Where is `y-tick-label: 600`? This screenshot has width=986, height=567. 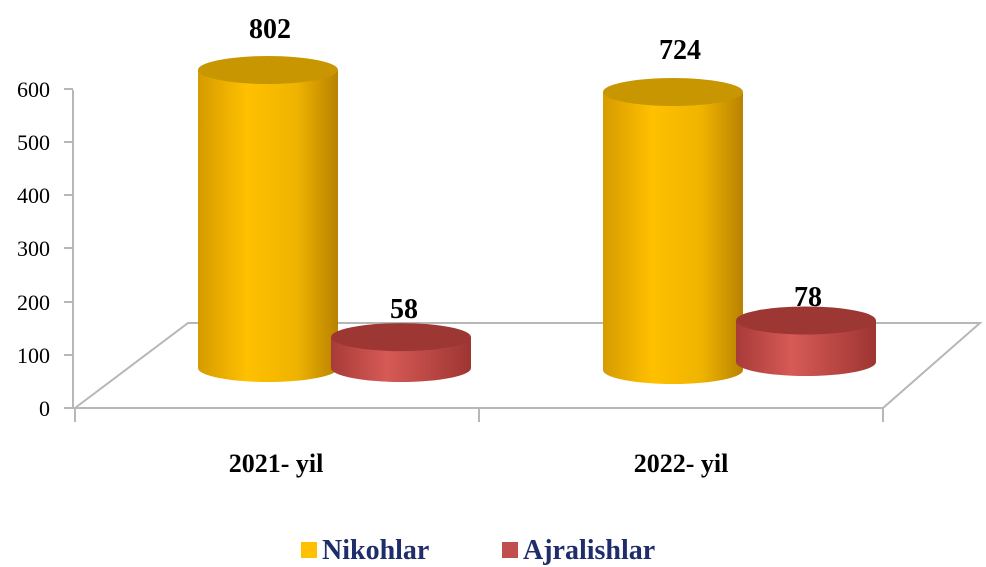 y-tick-label: 600 is located at coordinates (33, 89).